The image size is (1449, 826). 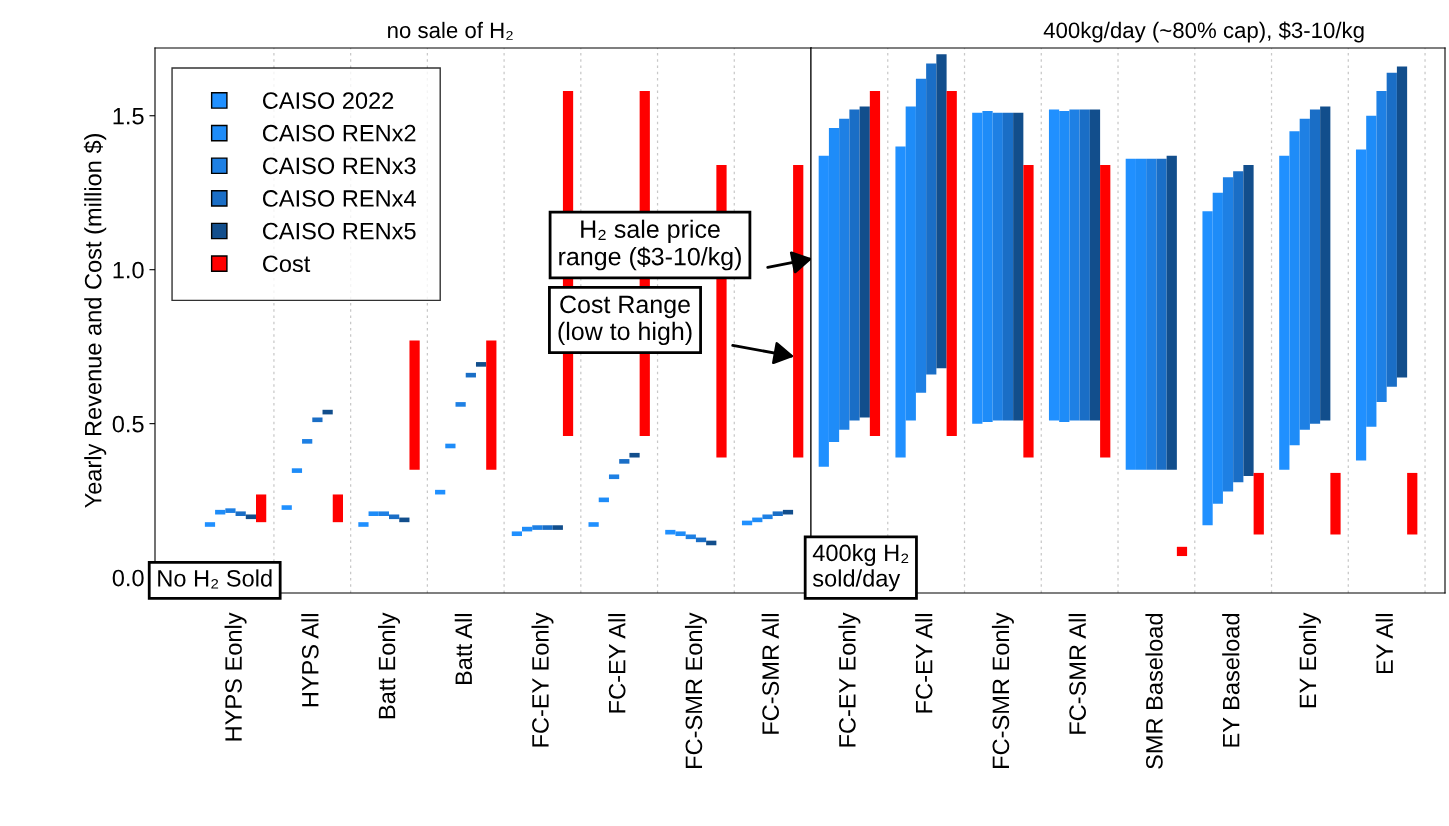 I want to click on chart-title: 400kg/day (~80% cap), $3-10/kg, so click(x=1203, y=32).